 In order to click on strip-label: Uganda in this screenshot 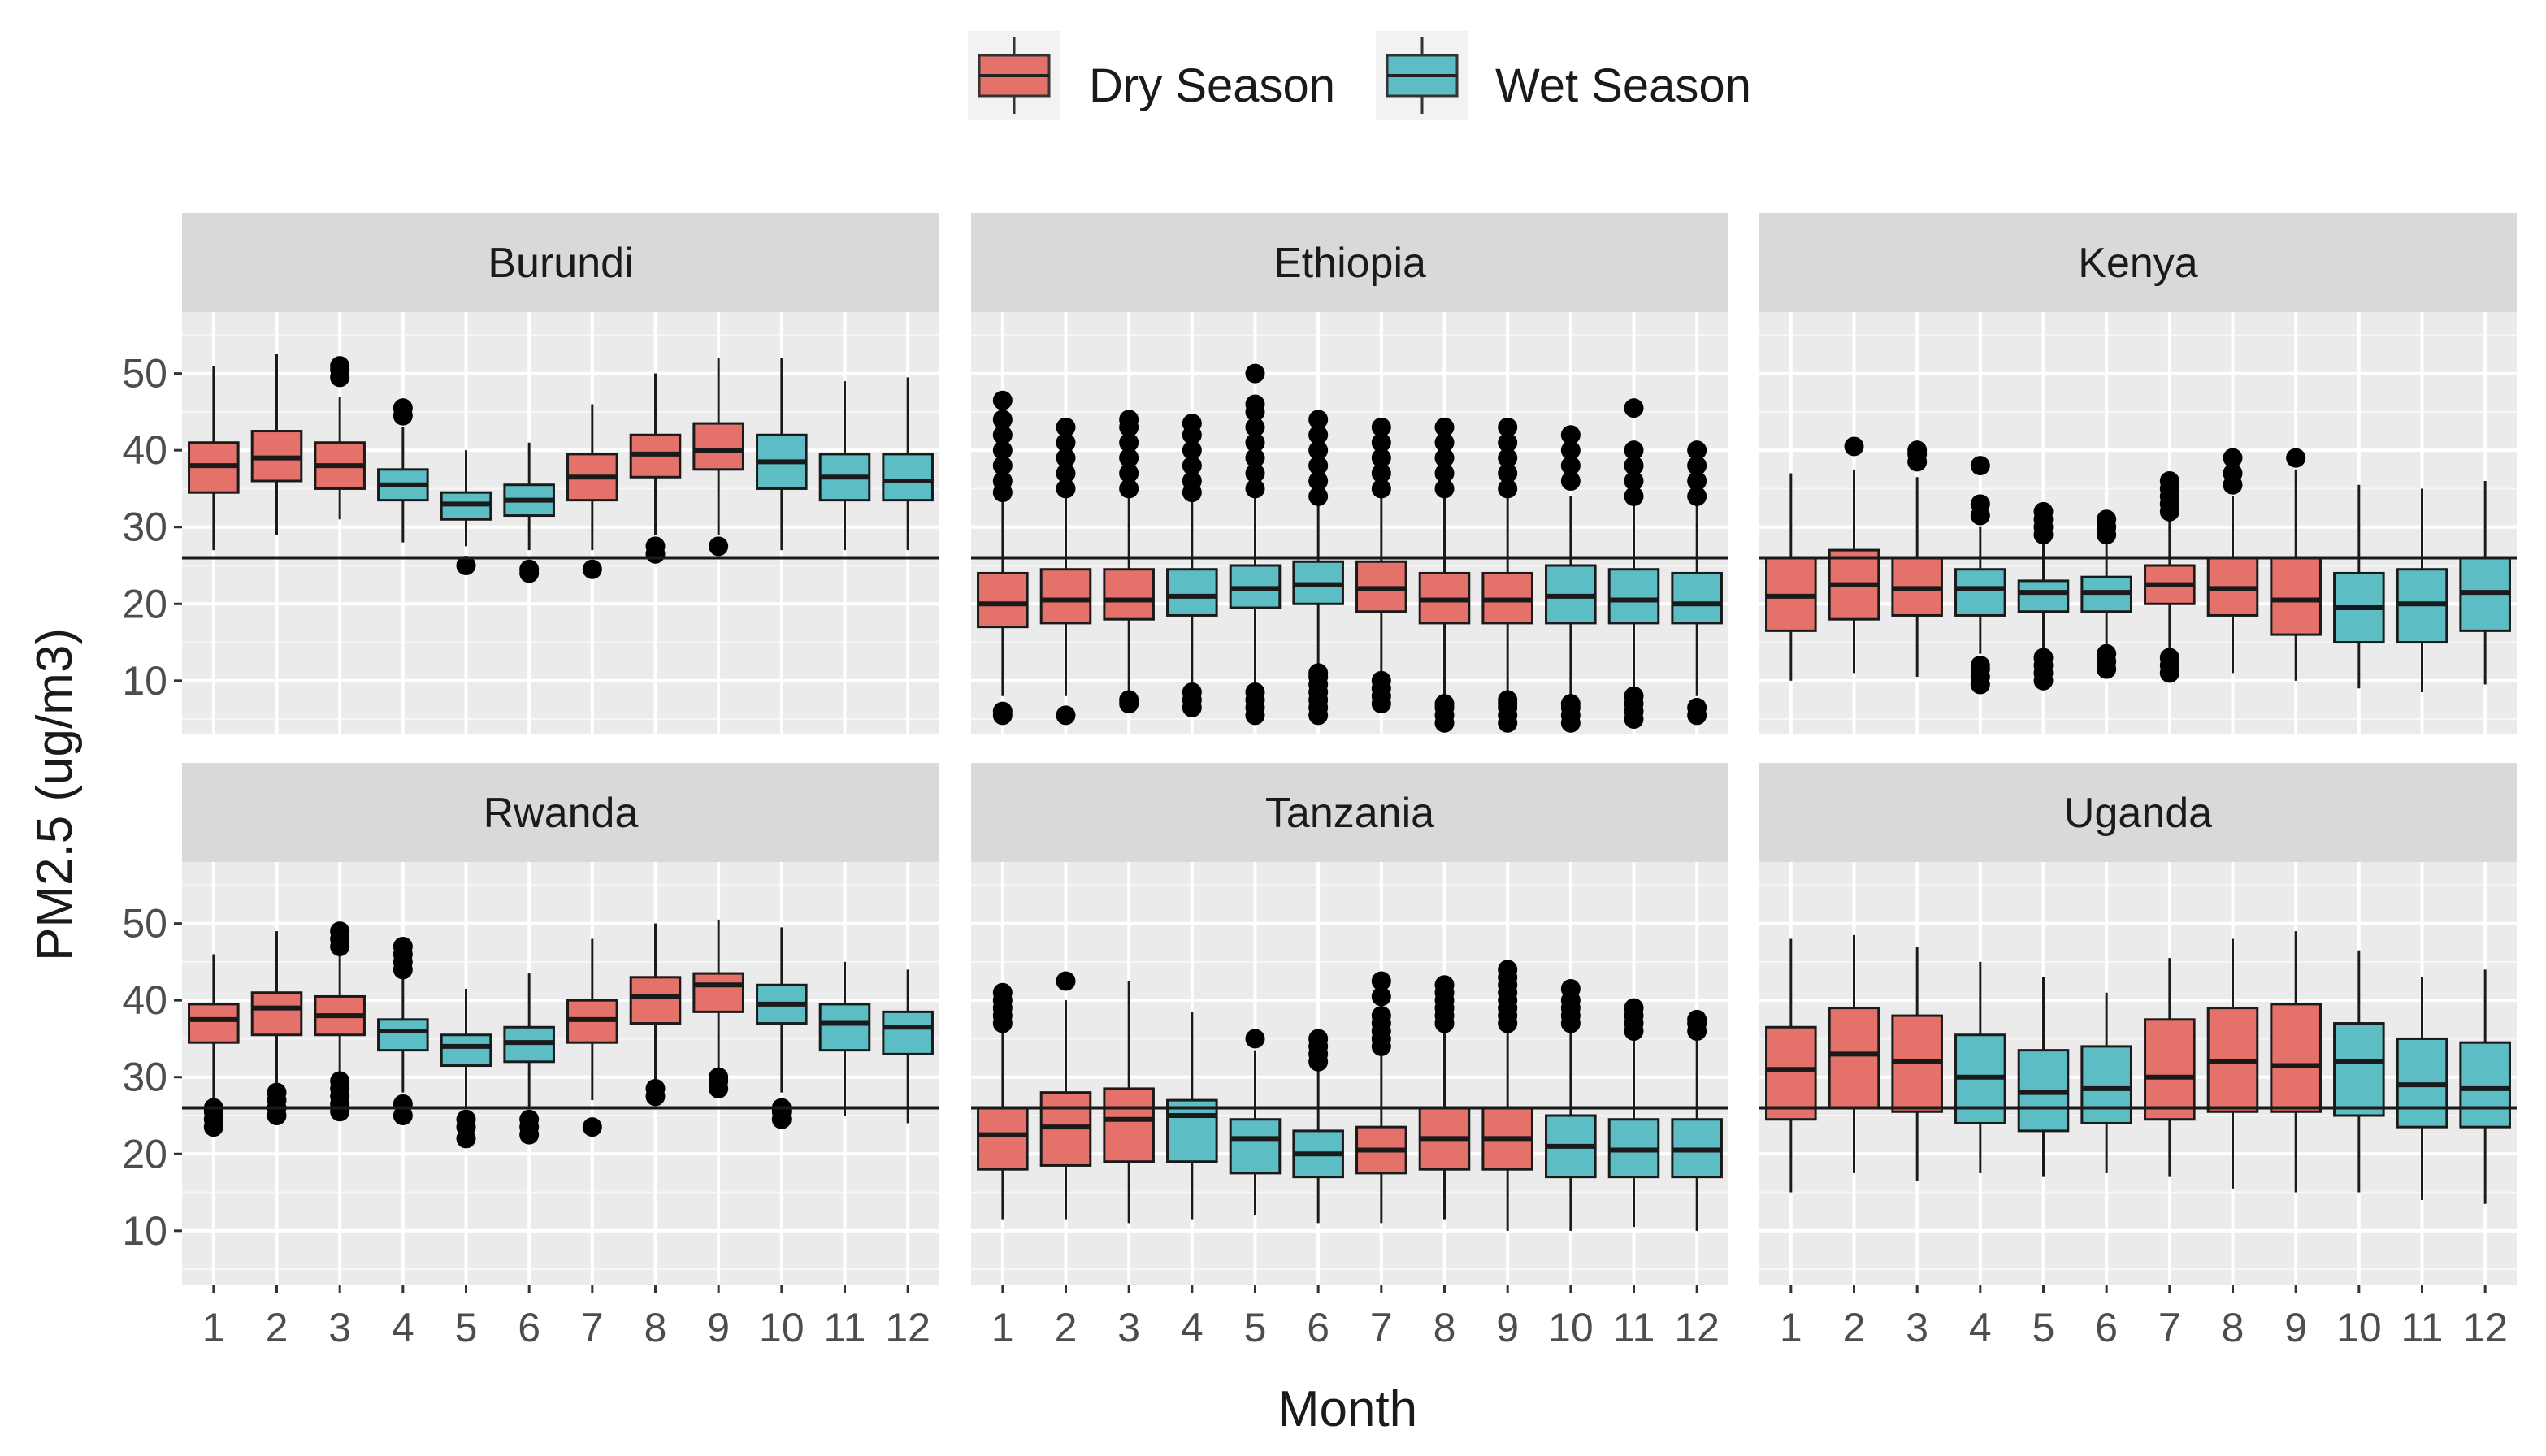, I will do `click(2138, 813)`.